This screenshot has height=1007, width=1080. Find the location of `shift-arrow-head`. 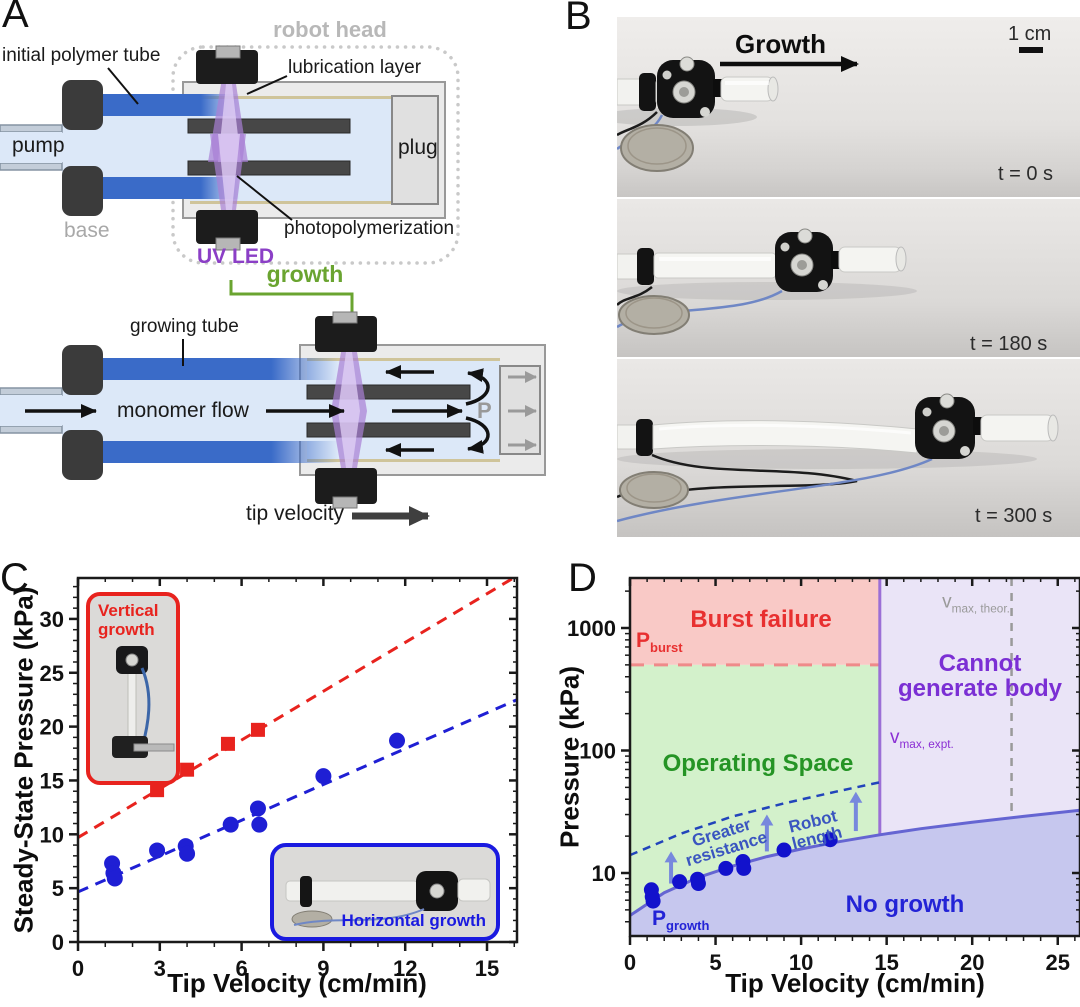

shift-arrow-head is located at coordinates (767, 820).